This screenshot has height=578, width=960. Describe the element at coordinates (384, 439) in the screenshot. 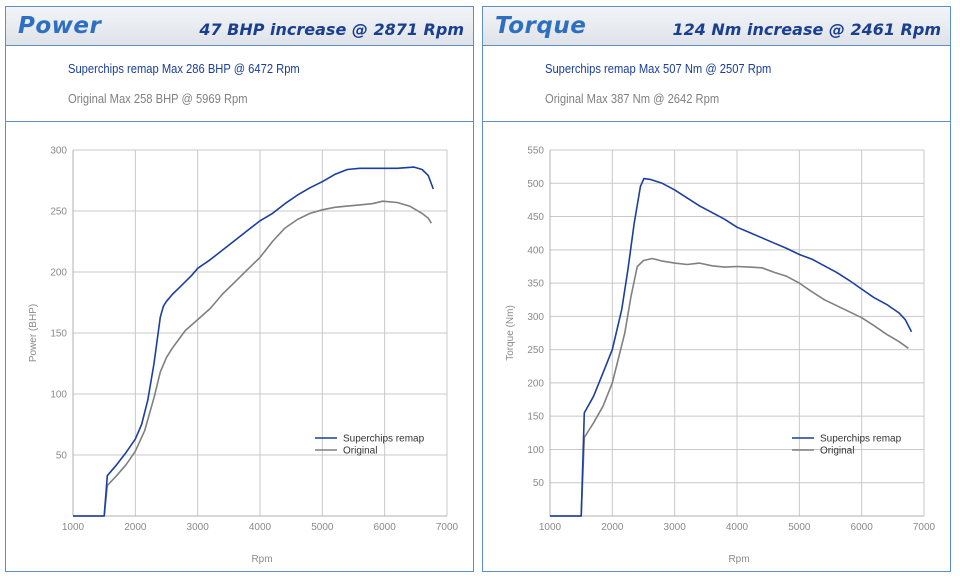

I see `power-legend-label: Superchips remap` at that location.